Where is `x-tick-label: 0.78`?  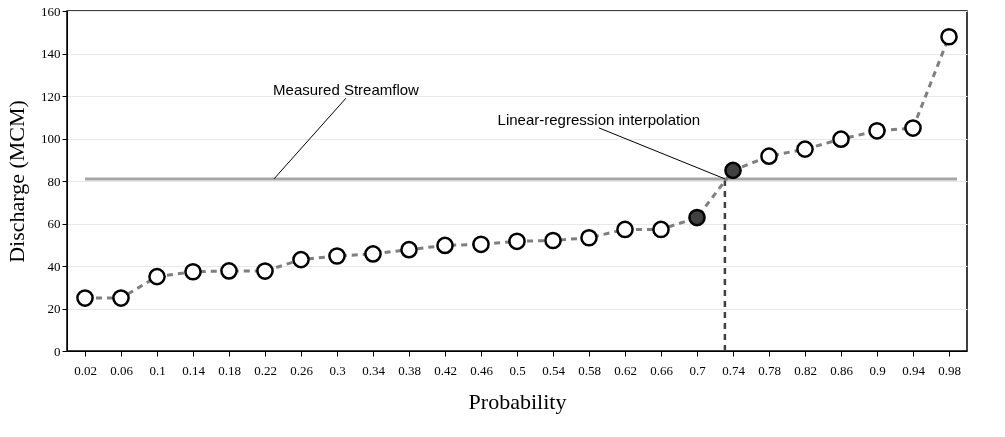 x-tick-label: 0.78 is located at coordinates (769, 370).